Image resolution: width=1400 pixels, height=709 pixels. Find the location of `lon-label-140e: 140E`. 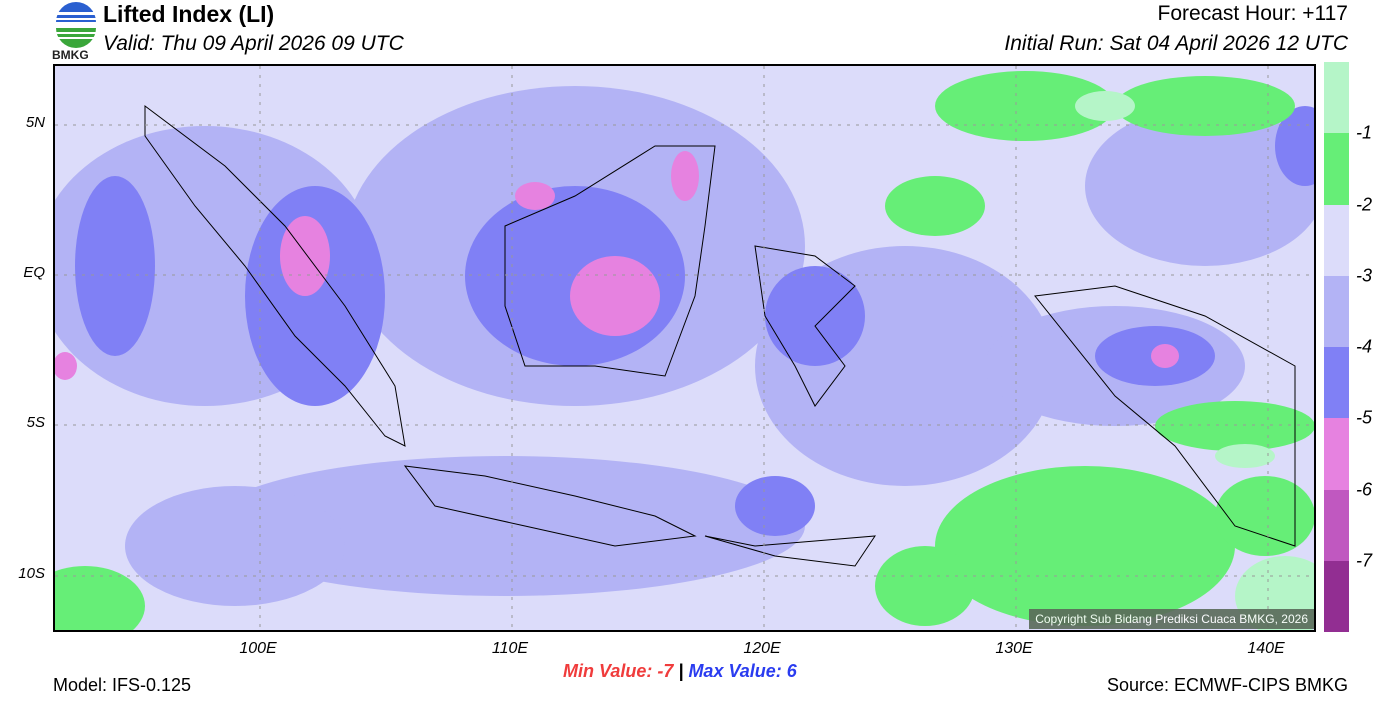

lon-label-140e: 140E is located at coordinates (1266, 648).